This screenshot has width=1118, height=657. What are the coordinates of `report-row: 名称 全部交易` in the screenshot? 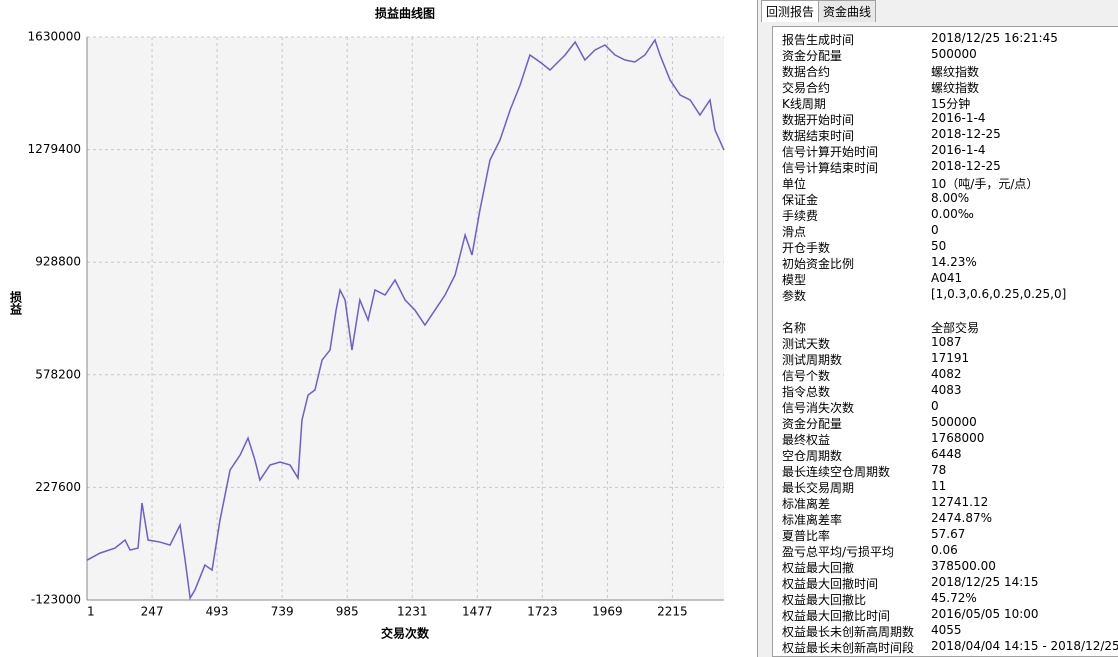 It's located at (945, 326).